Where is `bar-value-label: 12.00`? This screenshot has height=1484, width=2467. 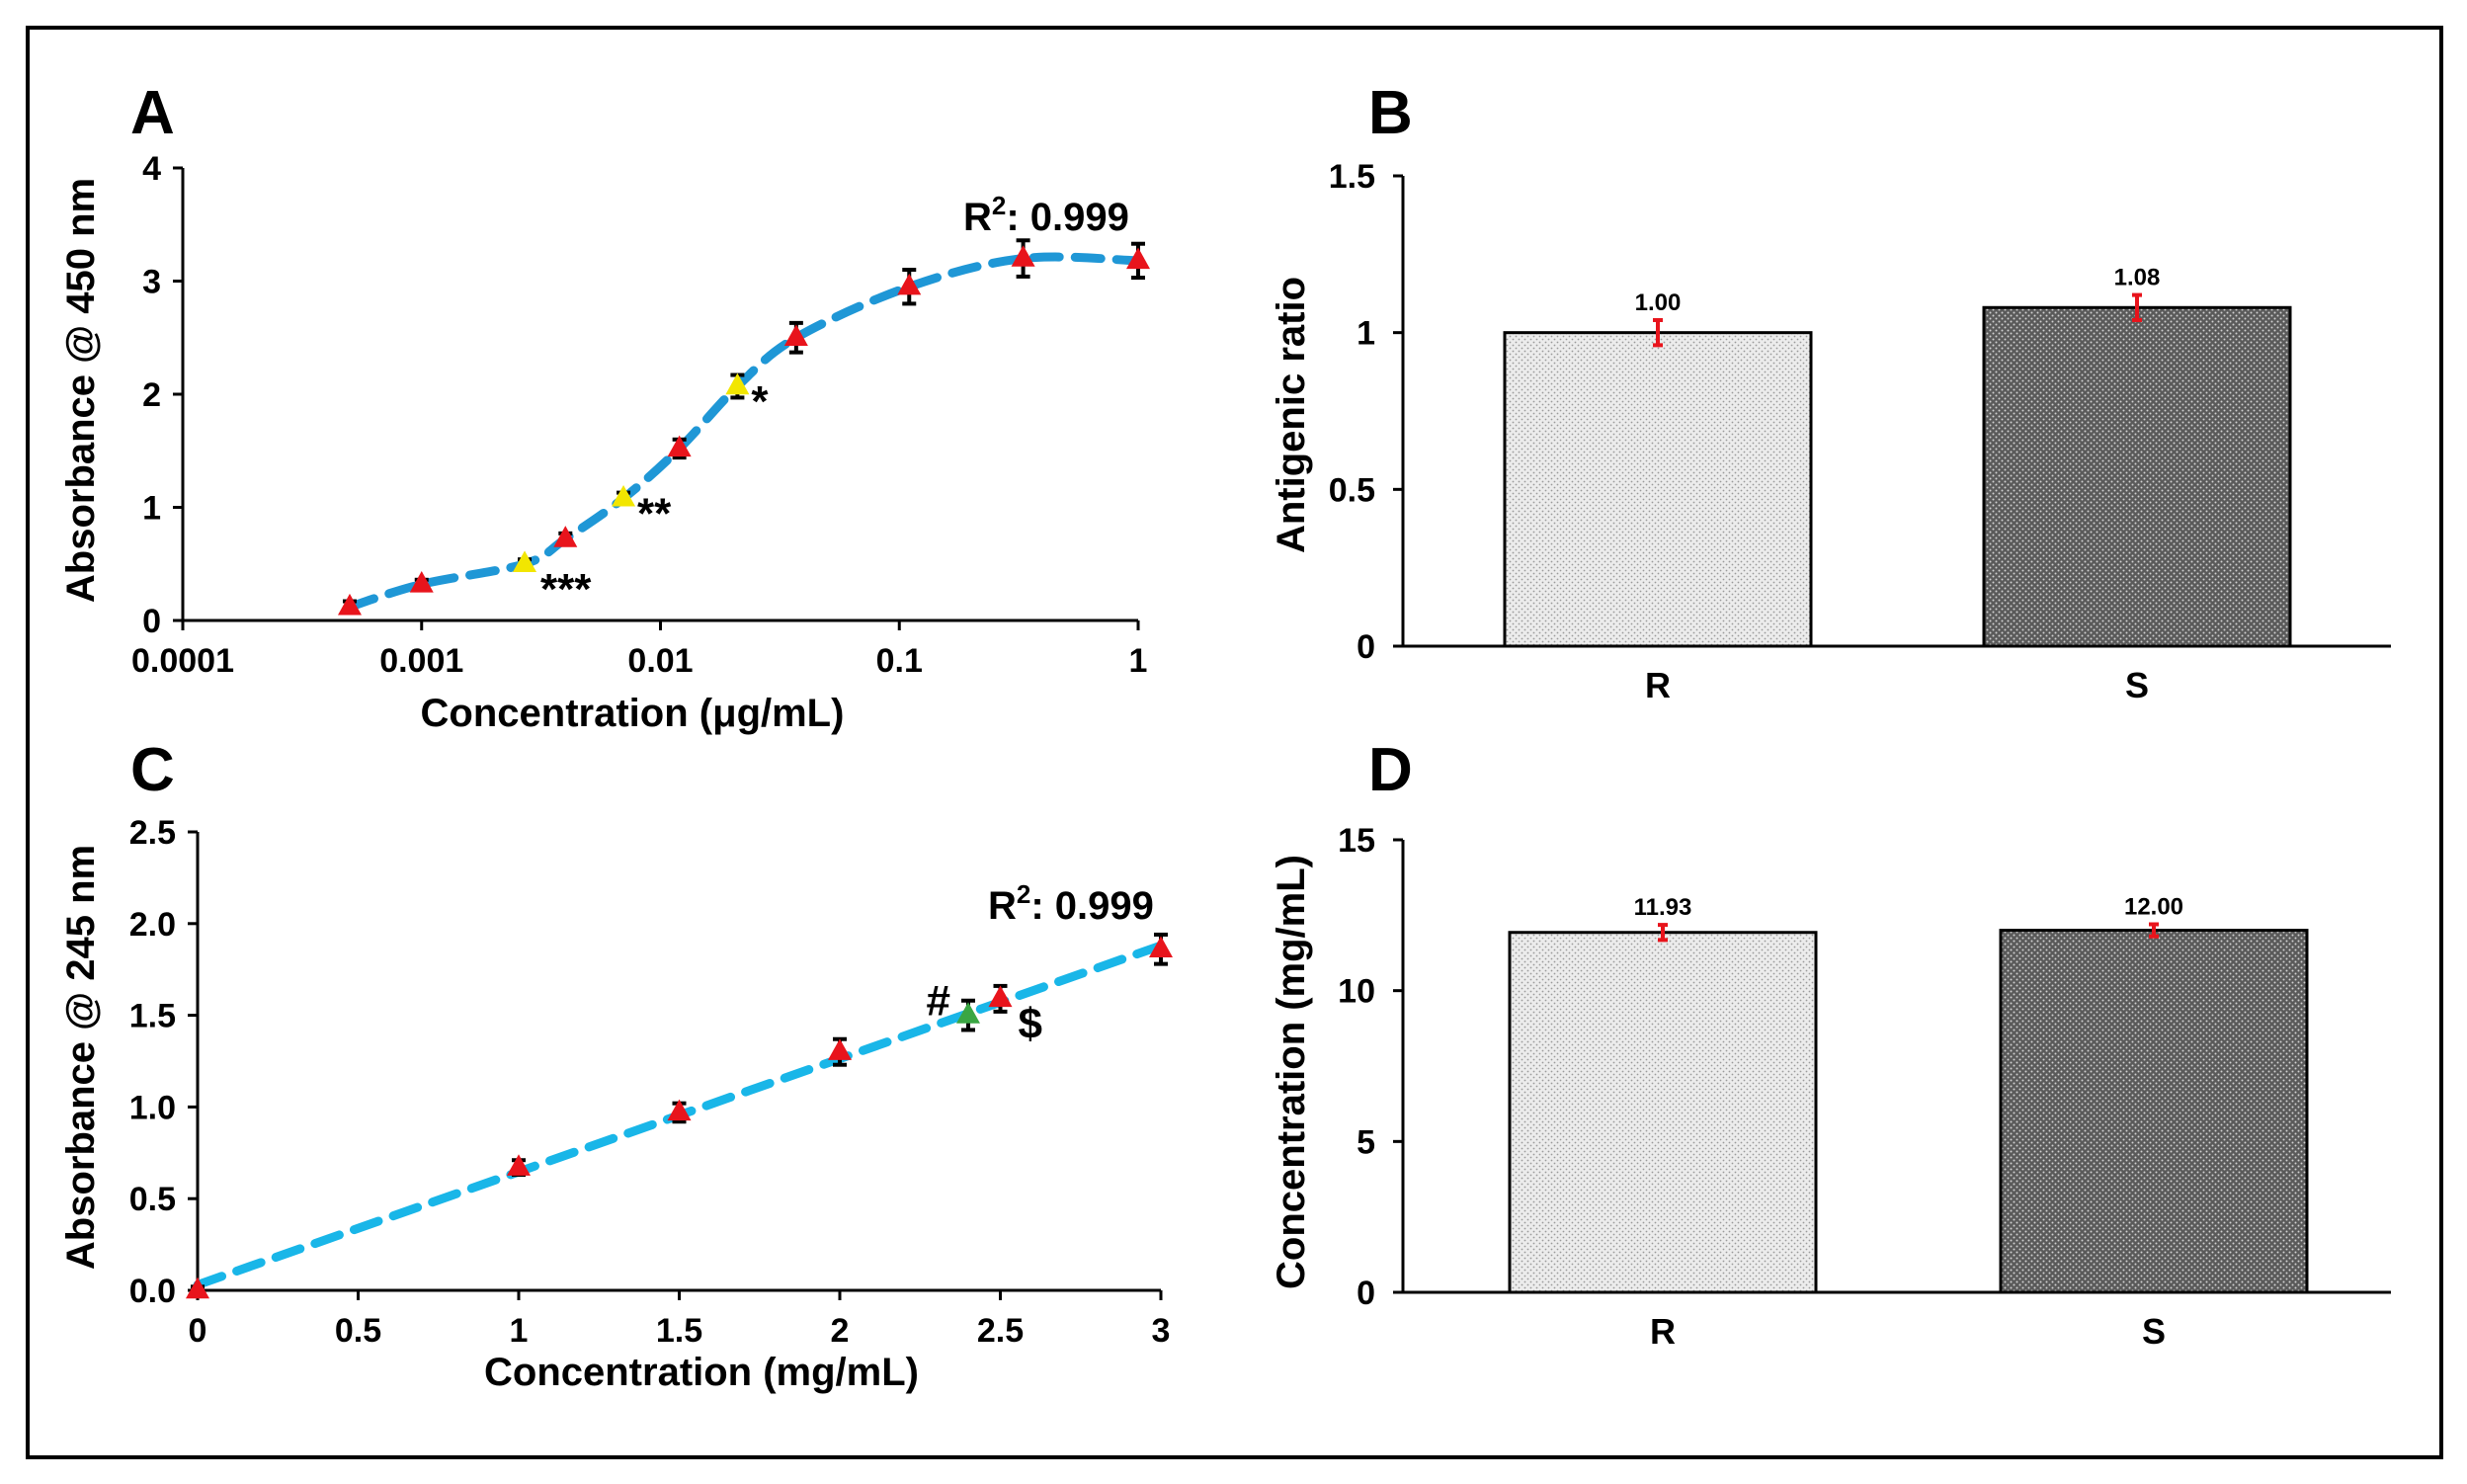 bar-value-label: 12.00 is located at coordinates (2153, 906).